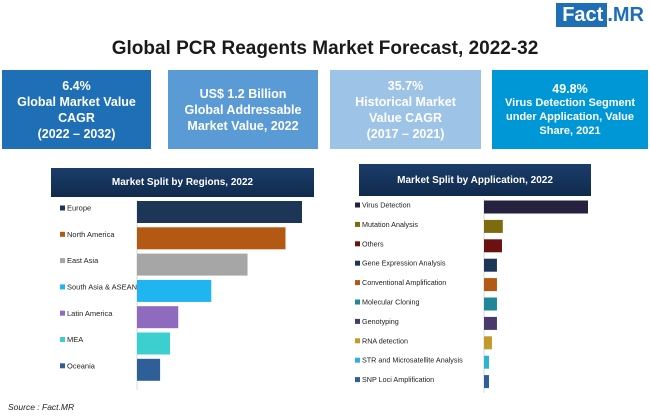 The height and width of the screenshot is (418, 650). What do you see at coordinates (570, 130) in the screenshot?
I see `kpi-line: Share, 2021` at bounding box center [570, 130].